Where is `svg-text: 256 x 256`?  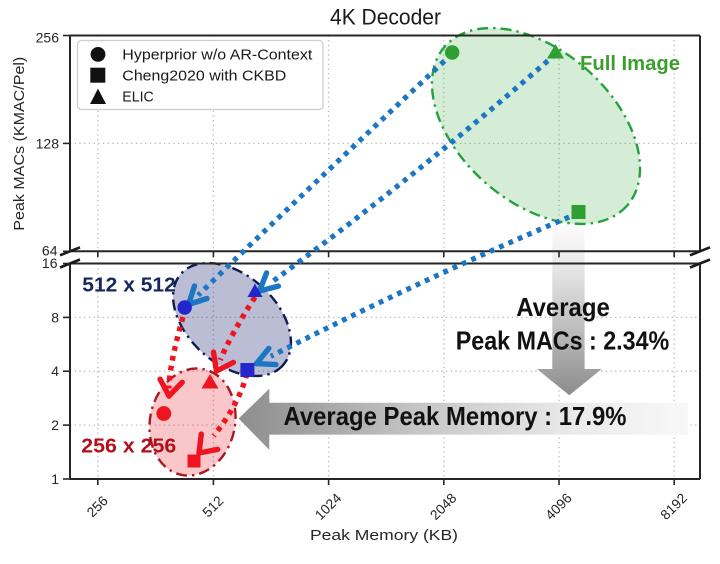
svg-text: 256 x 256 is located at coordinates (128, 446).